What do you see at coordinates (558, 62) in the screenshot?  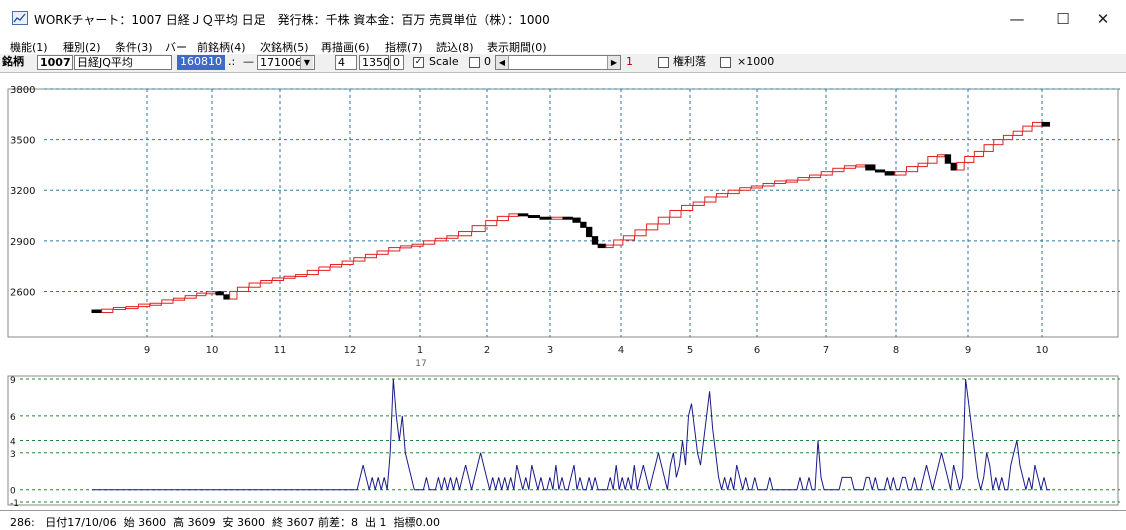 I see `scroll-bar: ◀ ▶` at bounding box center [558, 62].